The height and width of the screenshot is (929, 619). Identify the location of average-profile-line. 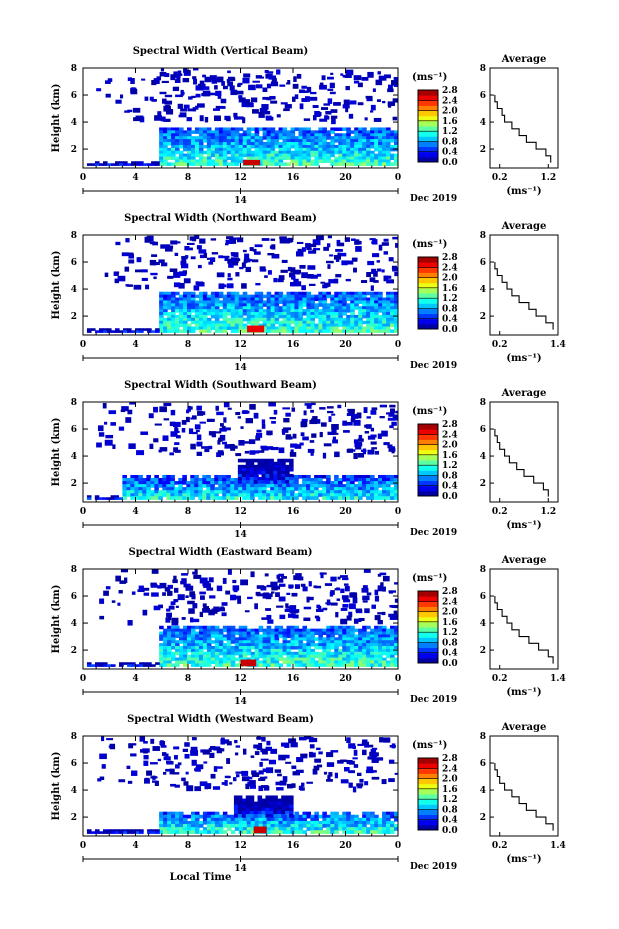
(524, 630).